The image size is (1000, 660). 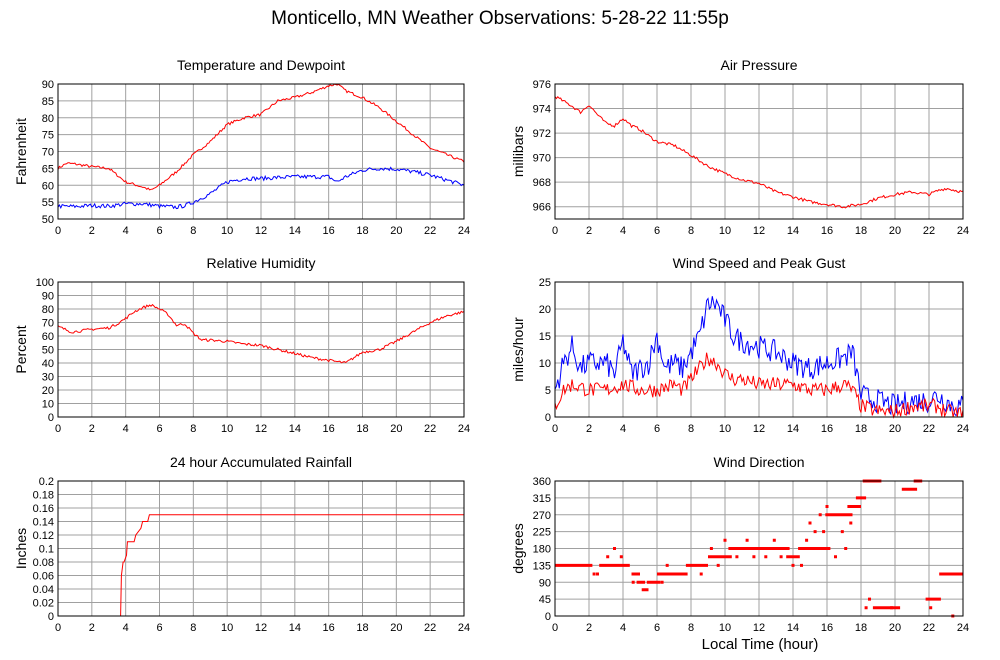 What do you see at coordinates (793, 231) in the screenshot?
I see `air-pressure-xtick-label: 14` at bounding box center [793, 231].